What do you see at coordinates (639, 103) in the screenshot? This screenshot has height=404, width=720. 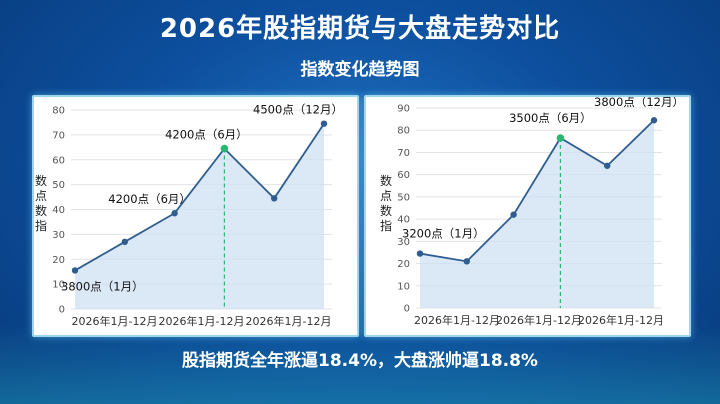 I see `data-label: 3800点（12月）` at bounding box center [639, 103].